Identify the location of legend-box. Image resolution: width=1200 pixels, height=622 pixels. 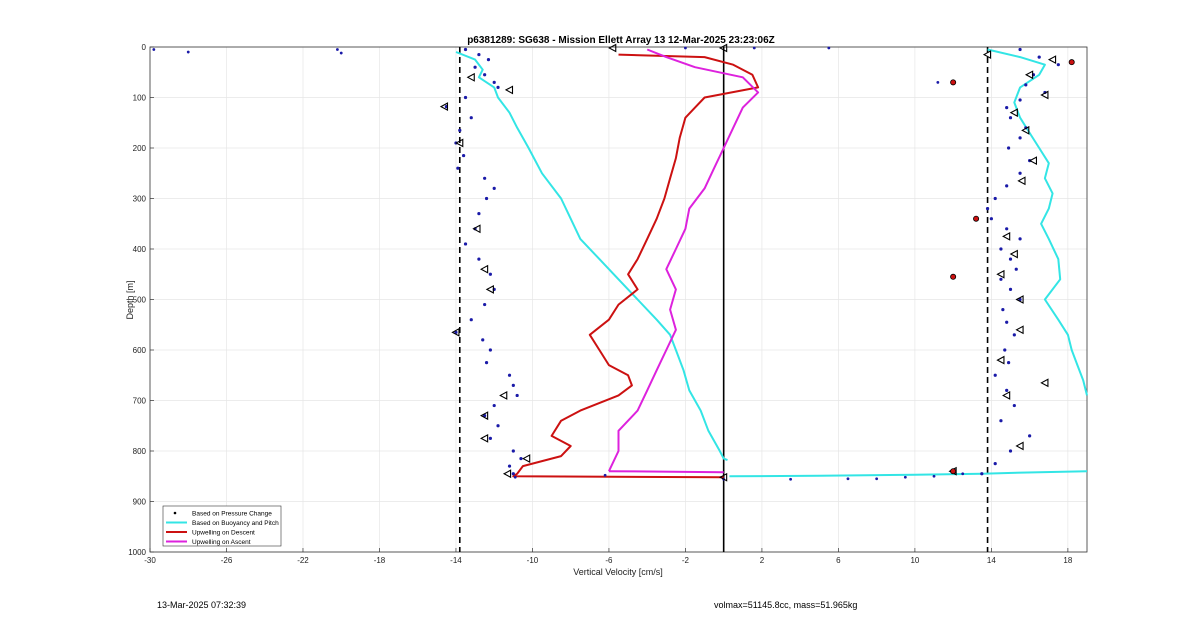
(222, 526).